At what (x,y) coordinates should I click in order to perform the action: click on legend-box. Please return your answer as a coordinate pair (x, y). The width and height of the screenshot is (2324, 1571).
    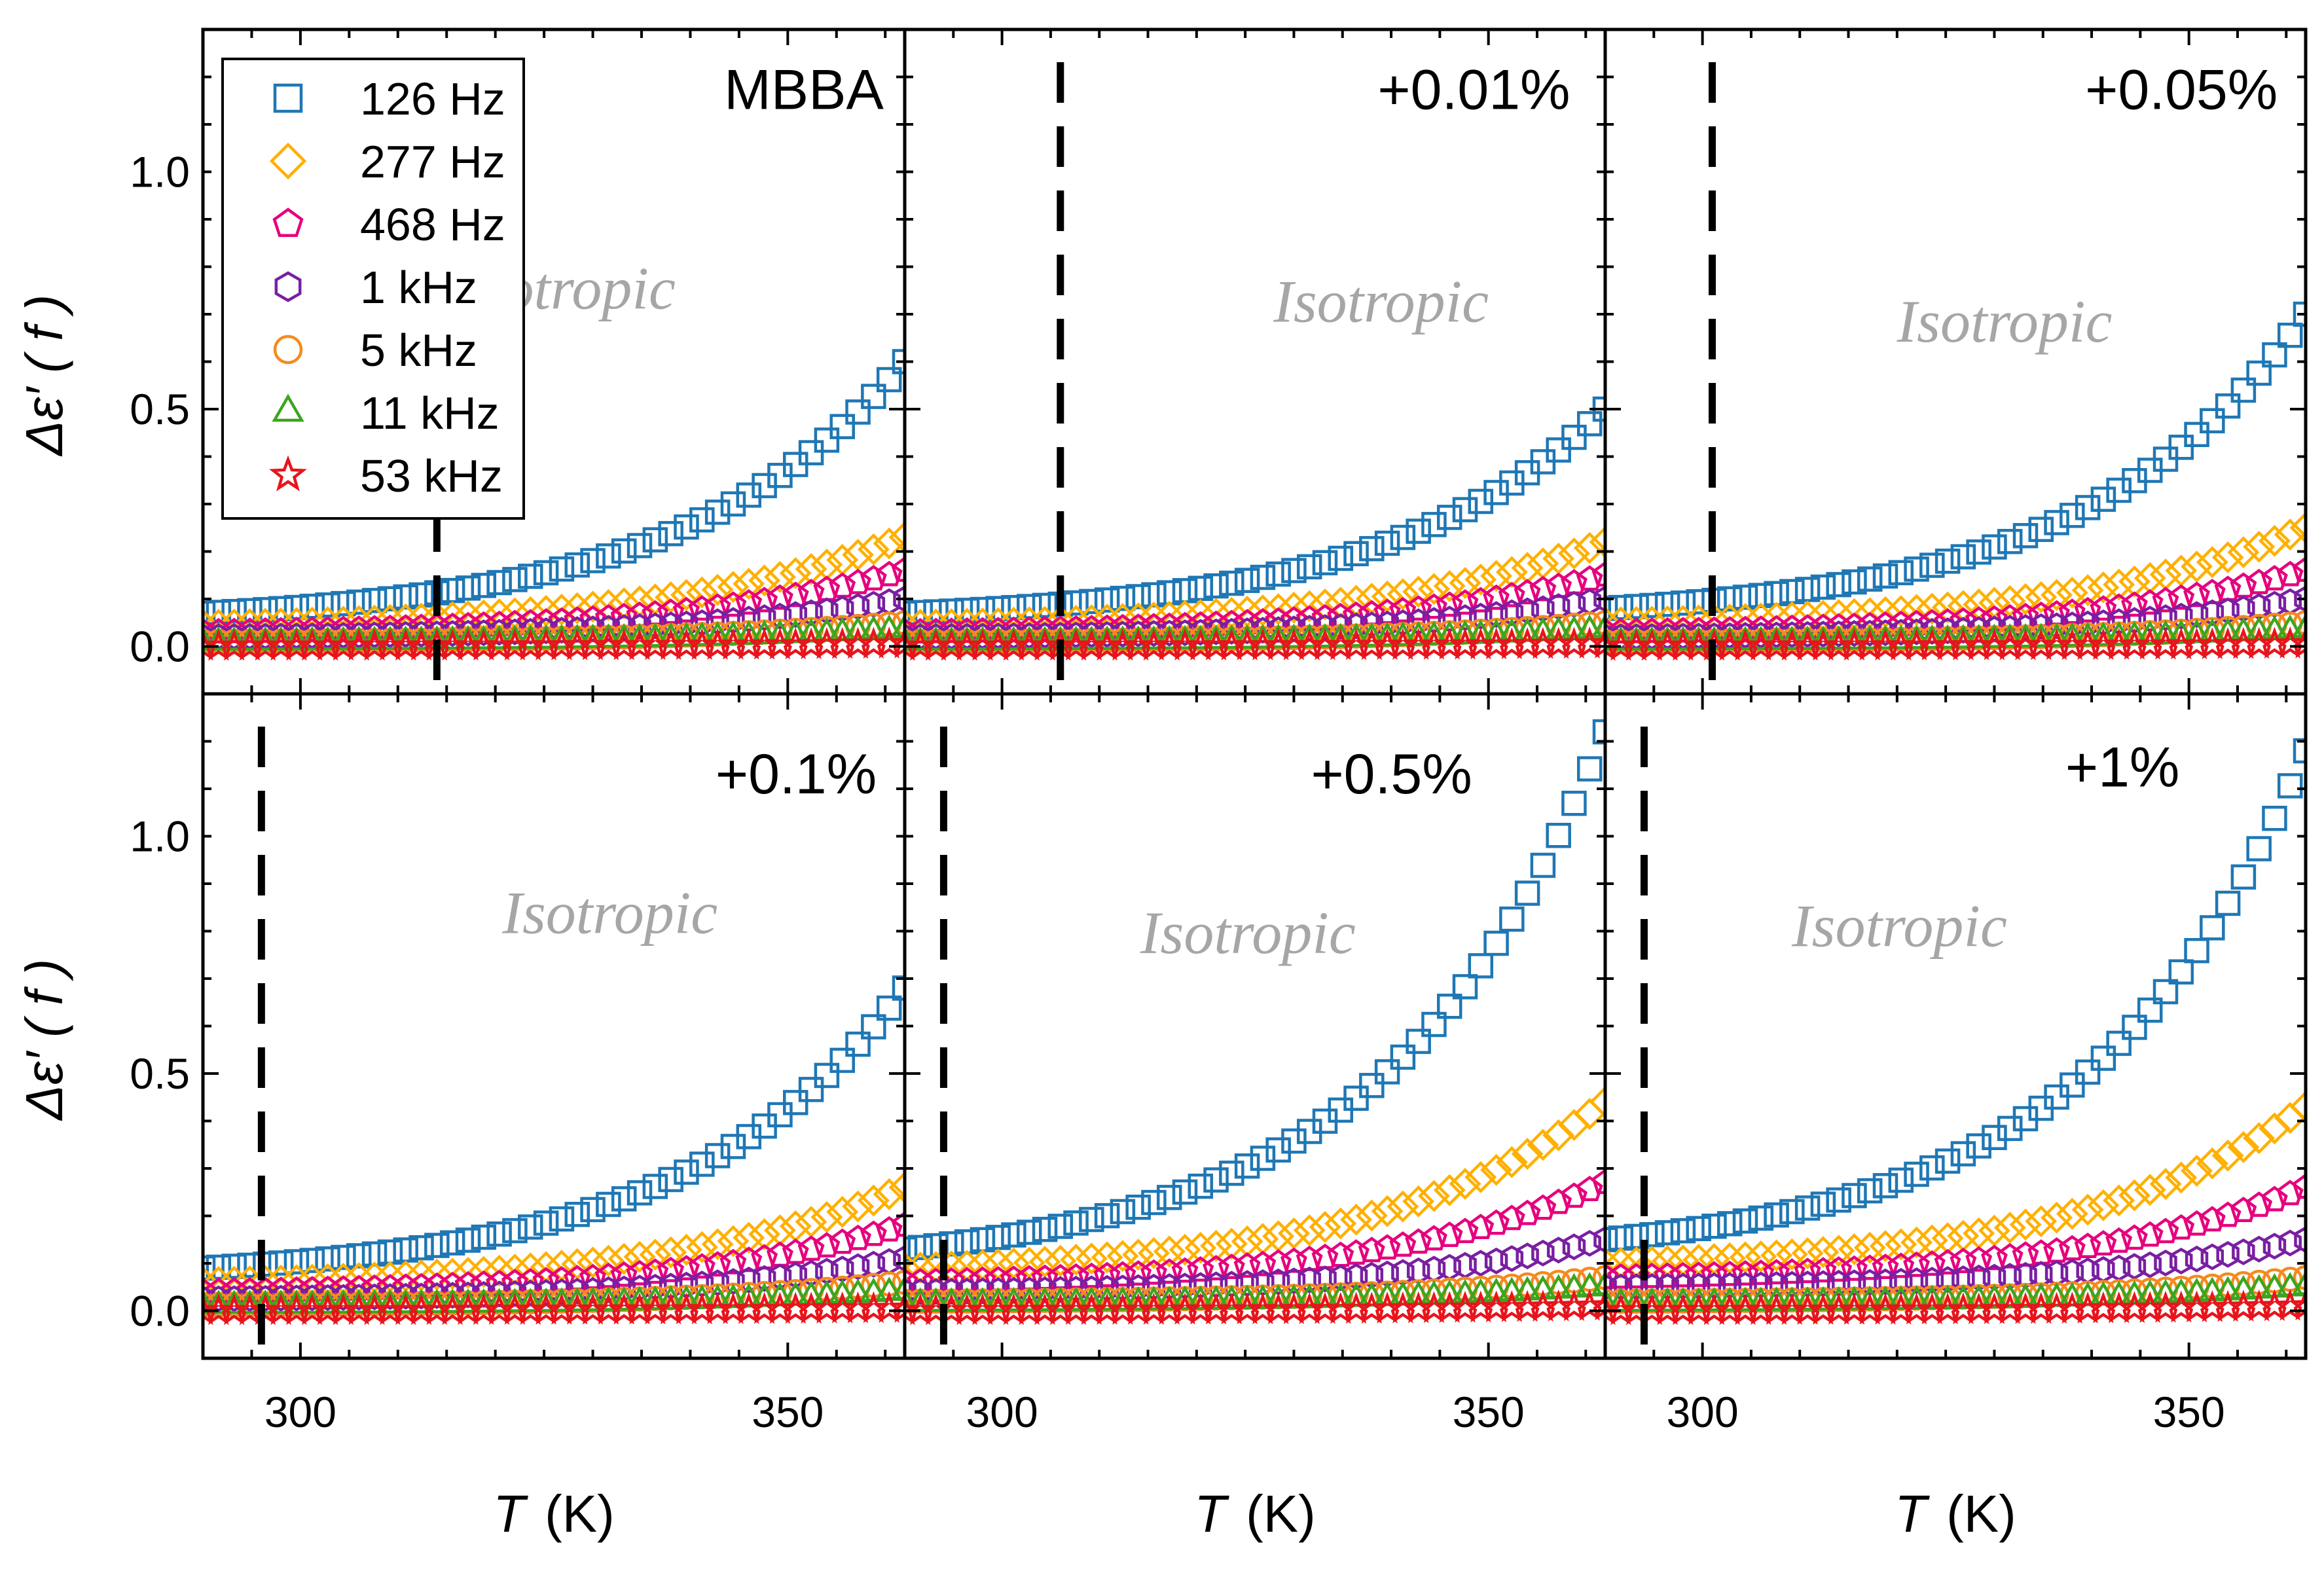
    Looking at the image, I should click on (373, 289).